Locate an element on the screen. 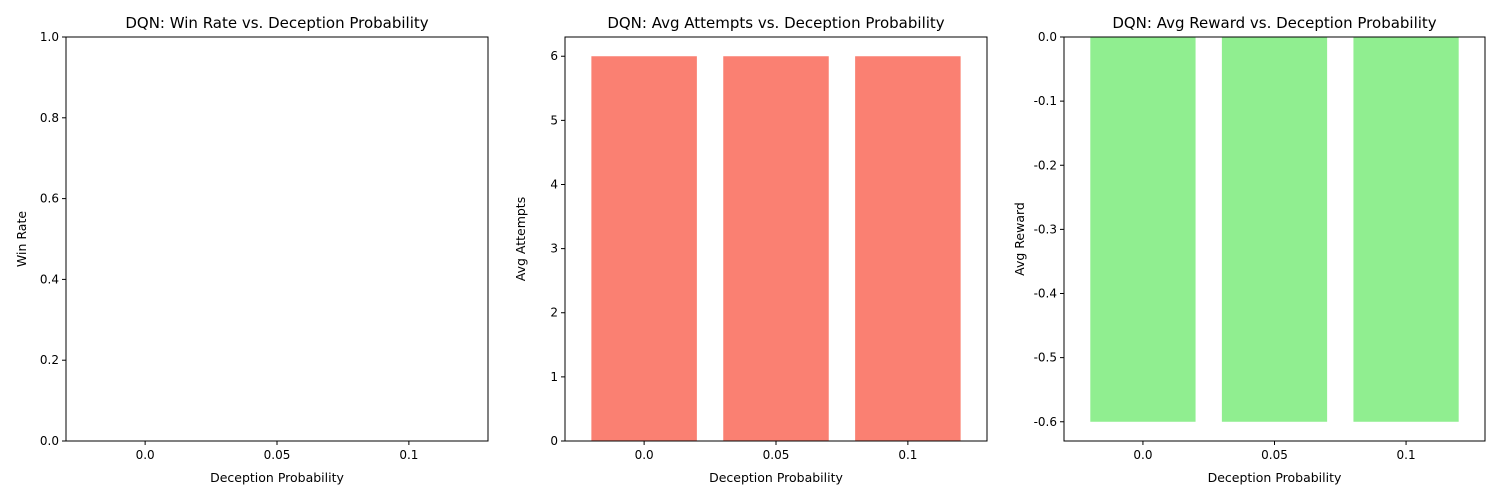  y-tick-label: 3 is located at coordinates (554, 249).